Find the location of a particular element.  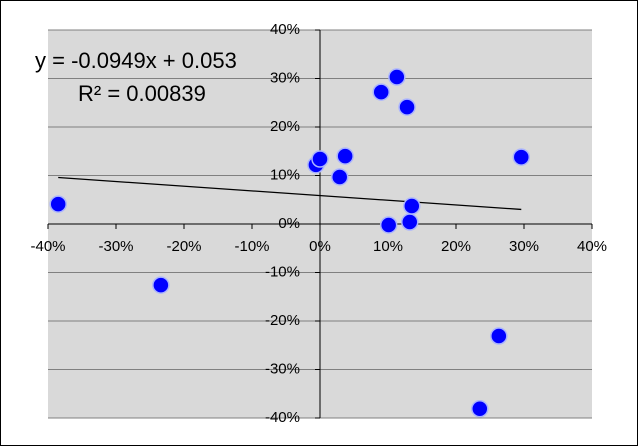

x-tick-label: 30% is located at coordinates (524, 246).